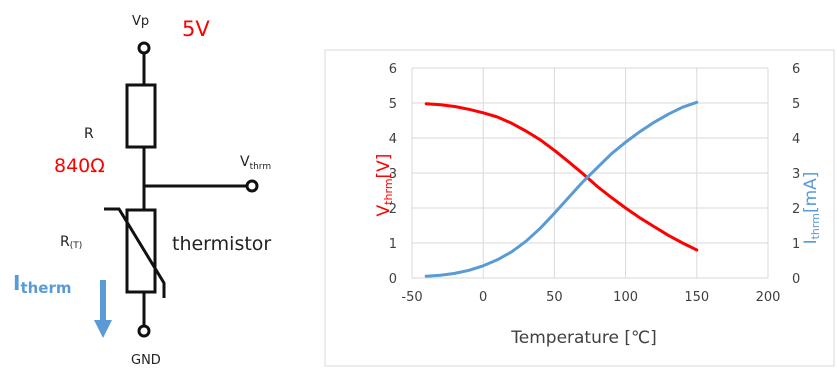  What do you see at coordinates (811, 208) in the screenshot?
I see `y-right-axis-label: Ithrm[mA]` at bounding box center [811, 208].